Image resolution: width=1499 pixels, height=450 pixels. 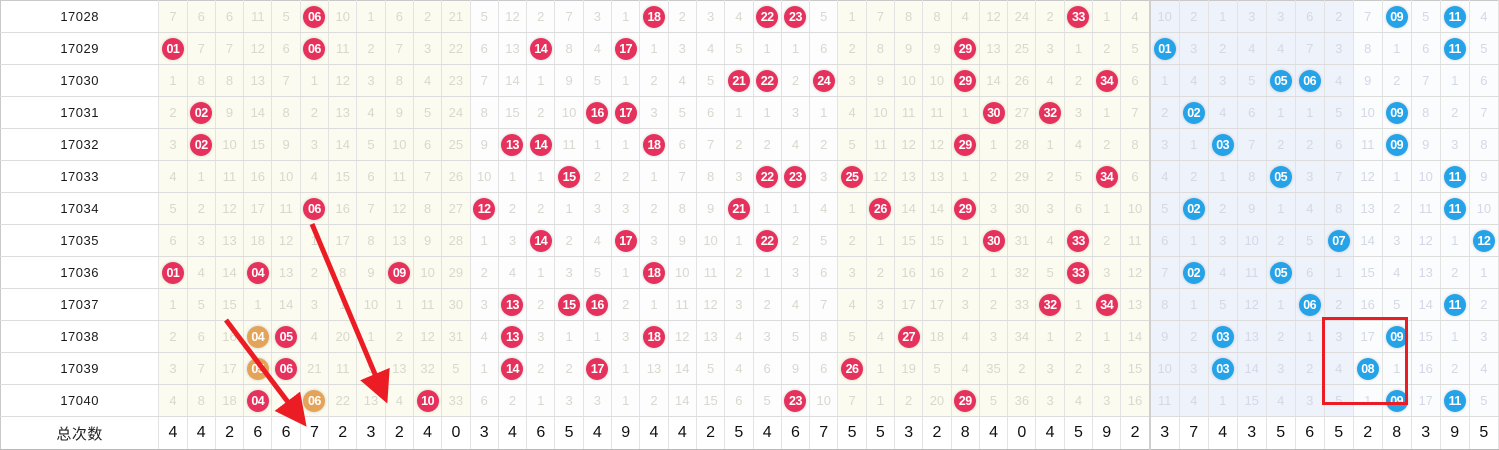 What do you see at coordinates (909, 304) in the screenshot?
I see `red-cell: 17` at bounding box center [909, 304].